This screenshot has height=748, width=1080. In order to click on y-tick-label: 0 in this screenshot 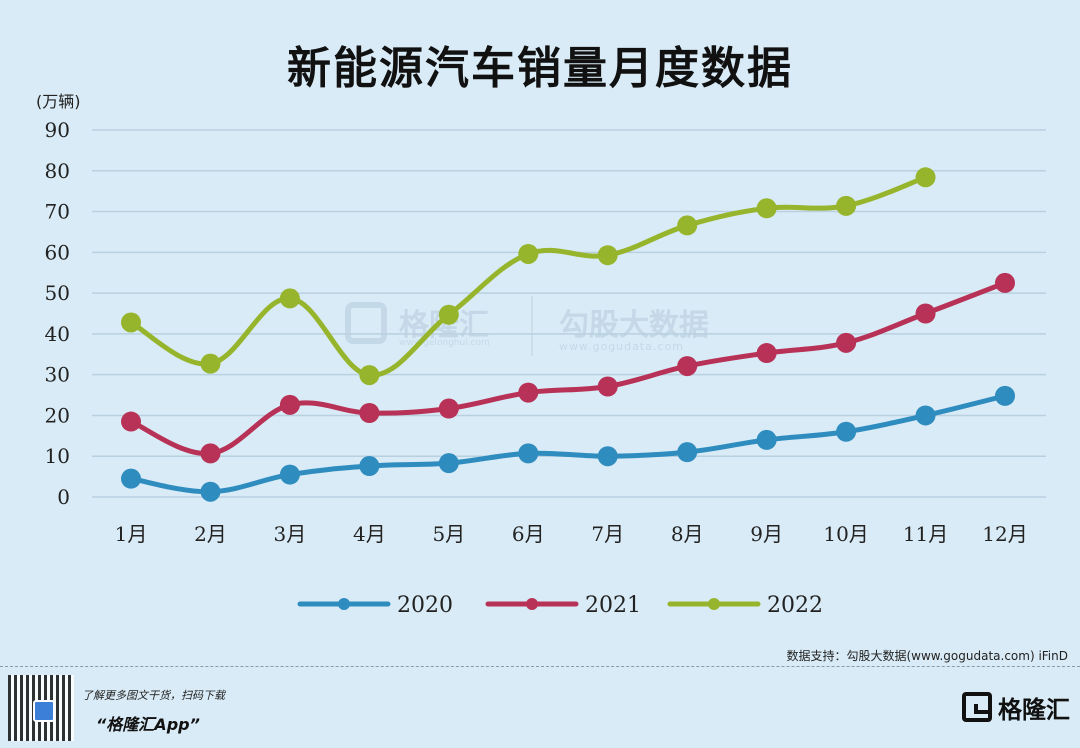, I will do `click(63, 497)`.